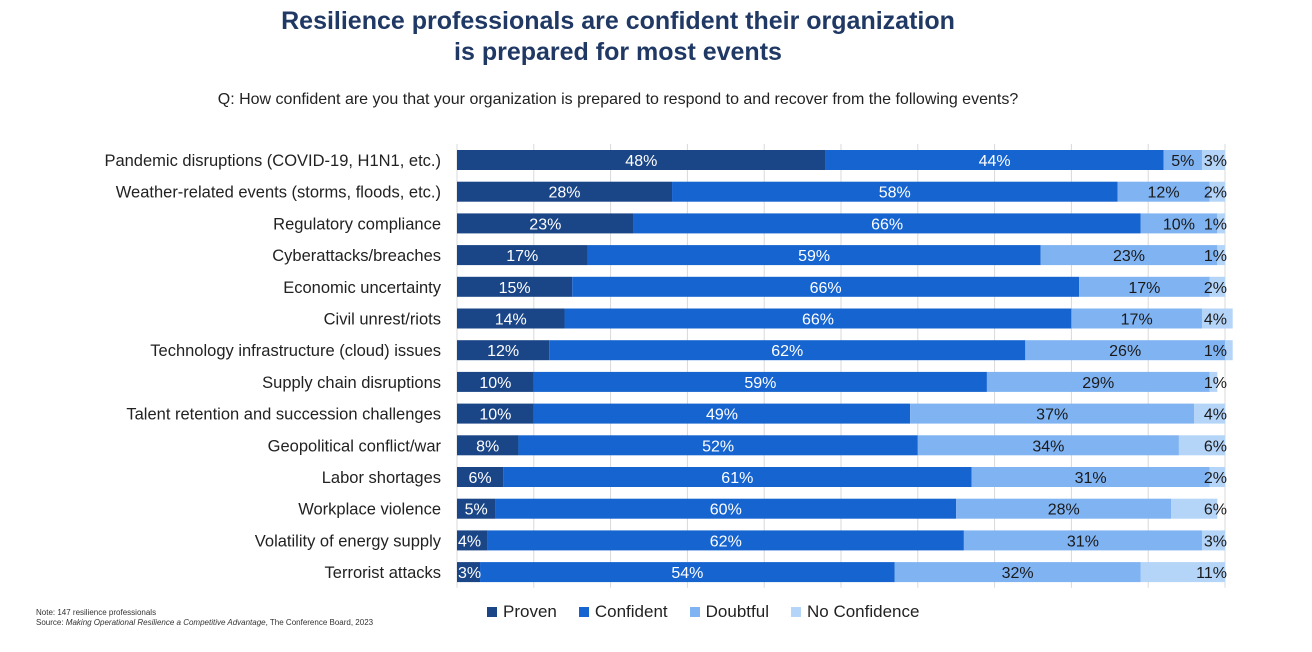 The height and width of the screenshot is (652, 1312). I want to click on category-label: Geopolitical conflict/war, so click(355, 446).